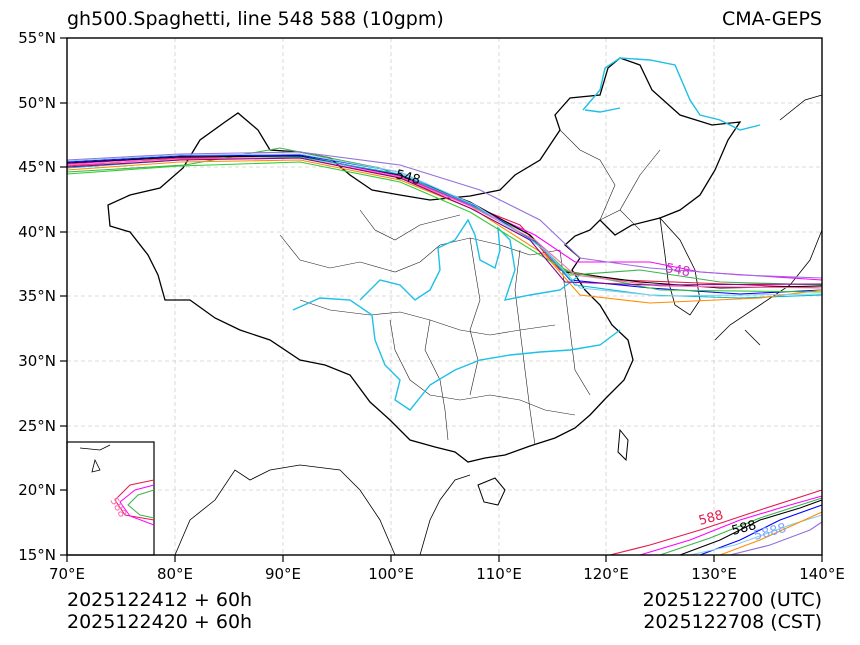 The image size is (860, 645). I want to click on valid-time-block: 2025122700 (UTC) 2025122708 (CST), so click(732, 611).